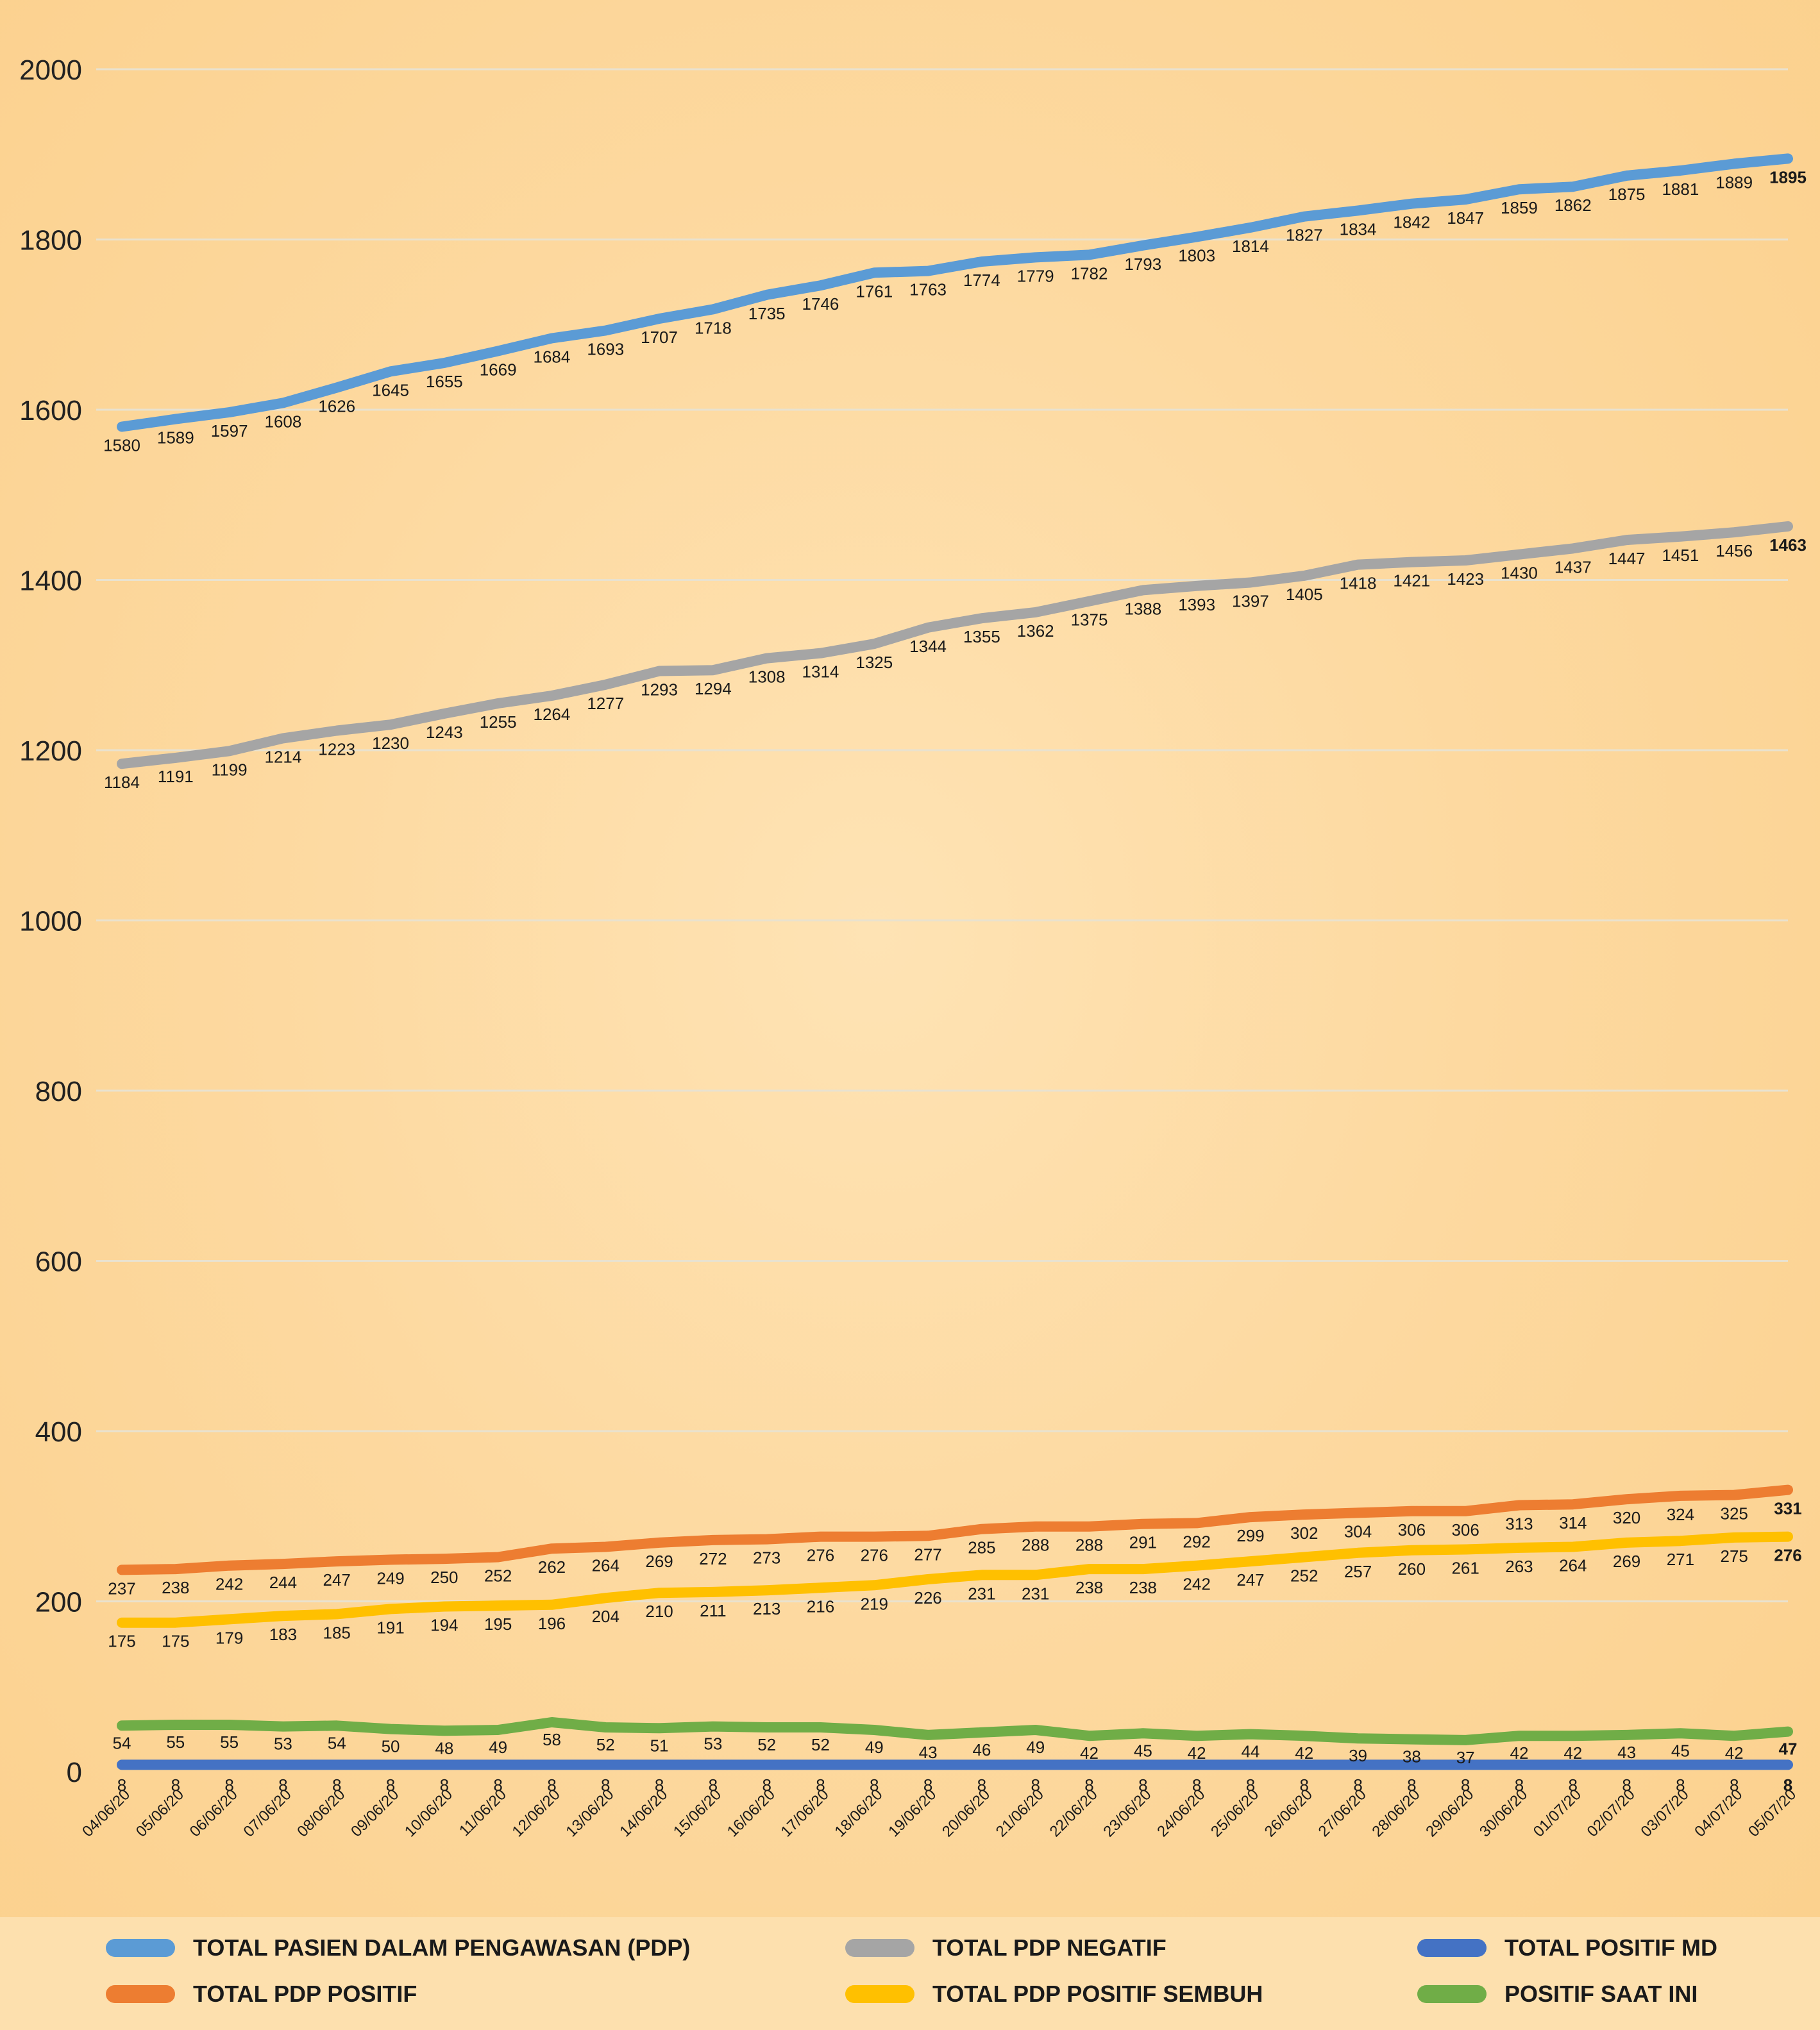  Describe the element at coordinates (1567, 1948) in the screenshot. I see `legend-item-positif-md: TOTAL POSITIF MD` at that location.